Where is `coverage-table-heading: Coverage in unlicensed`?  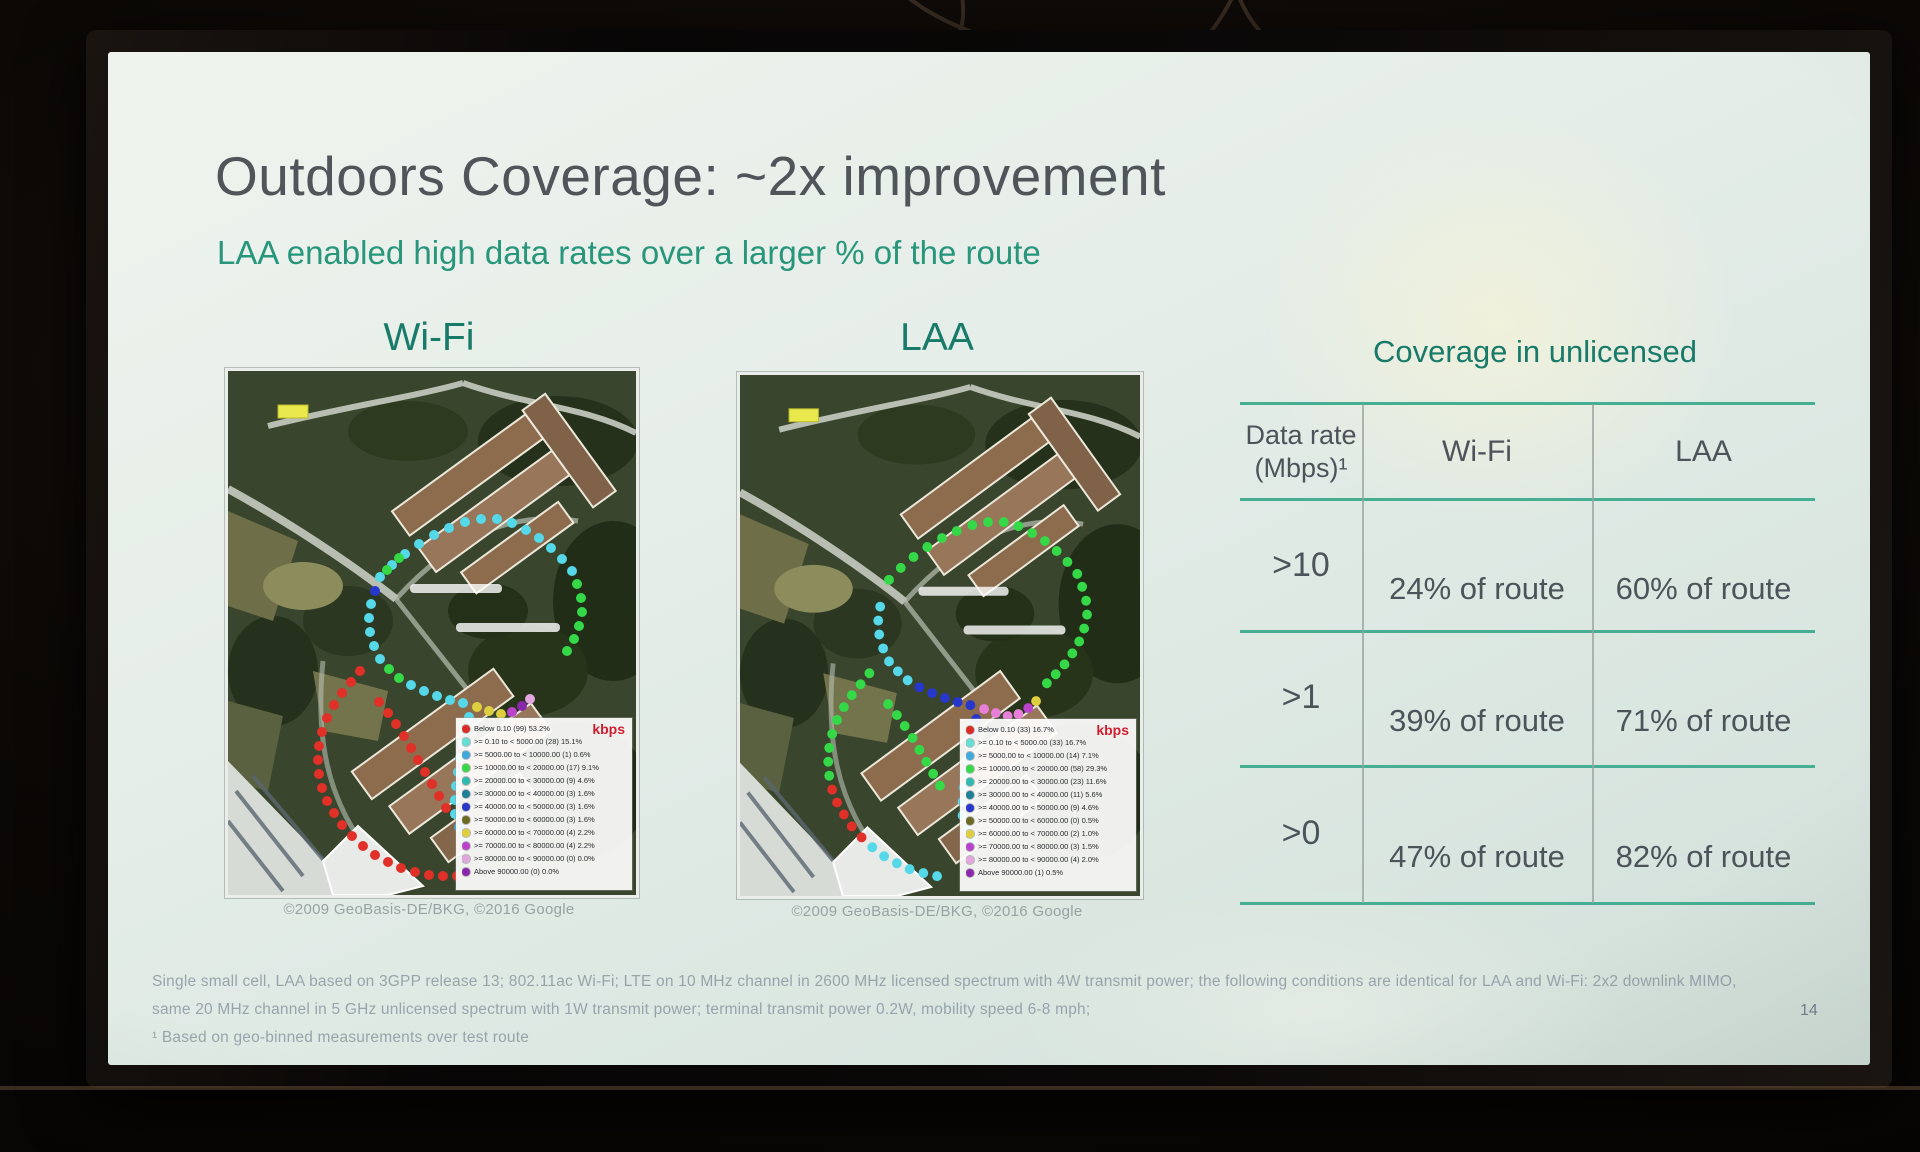 coverage-table-heading: Coverage in unlicensed is located at coordinates (1535, 351).